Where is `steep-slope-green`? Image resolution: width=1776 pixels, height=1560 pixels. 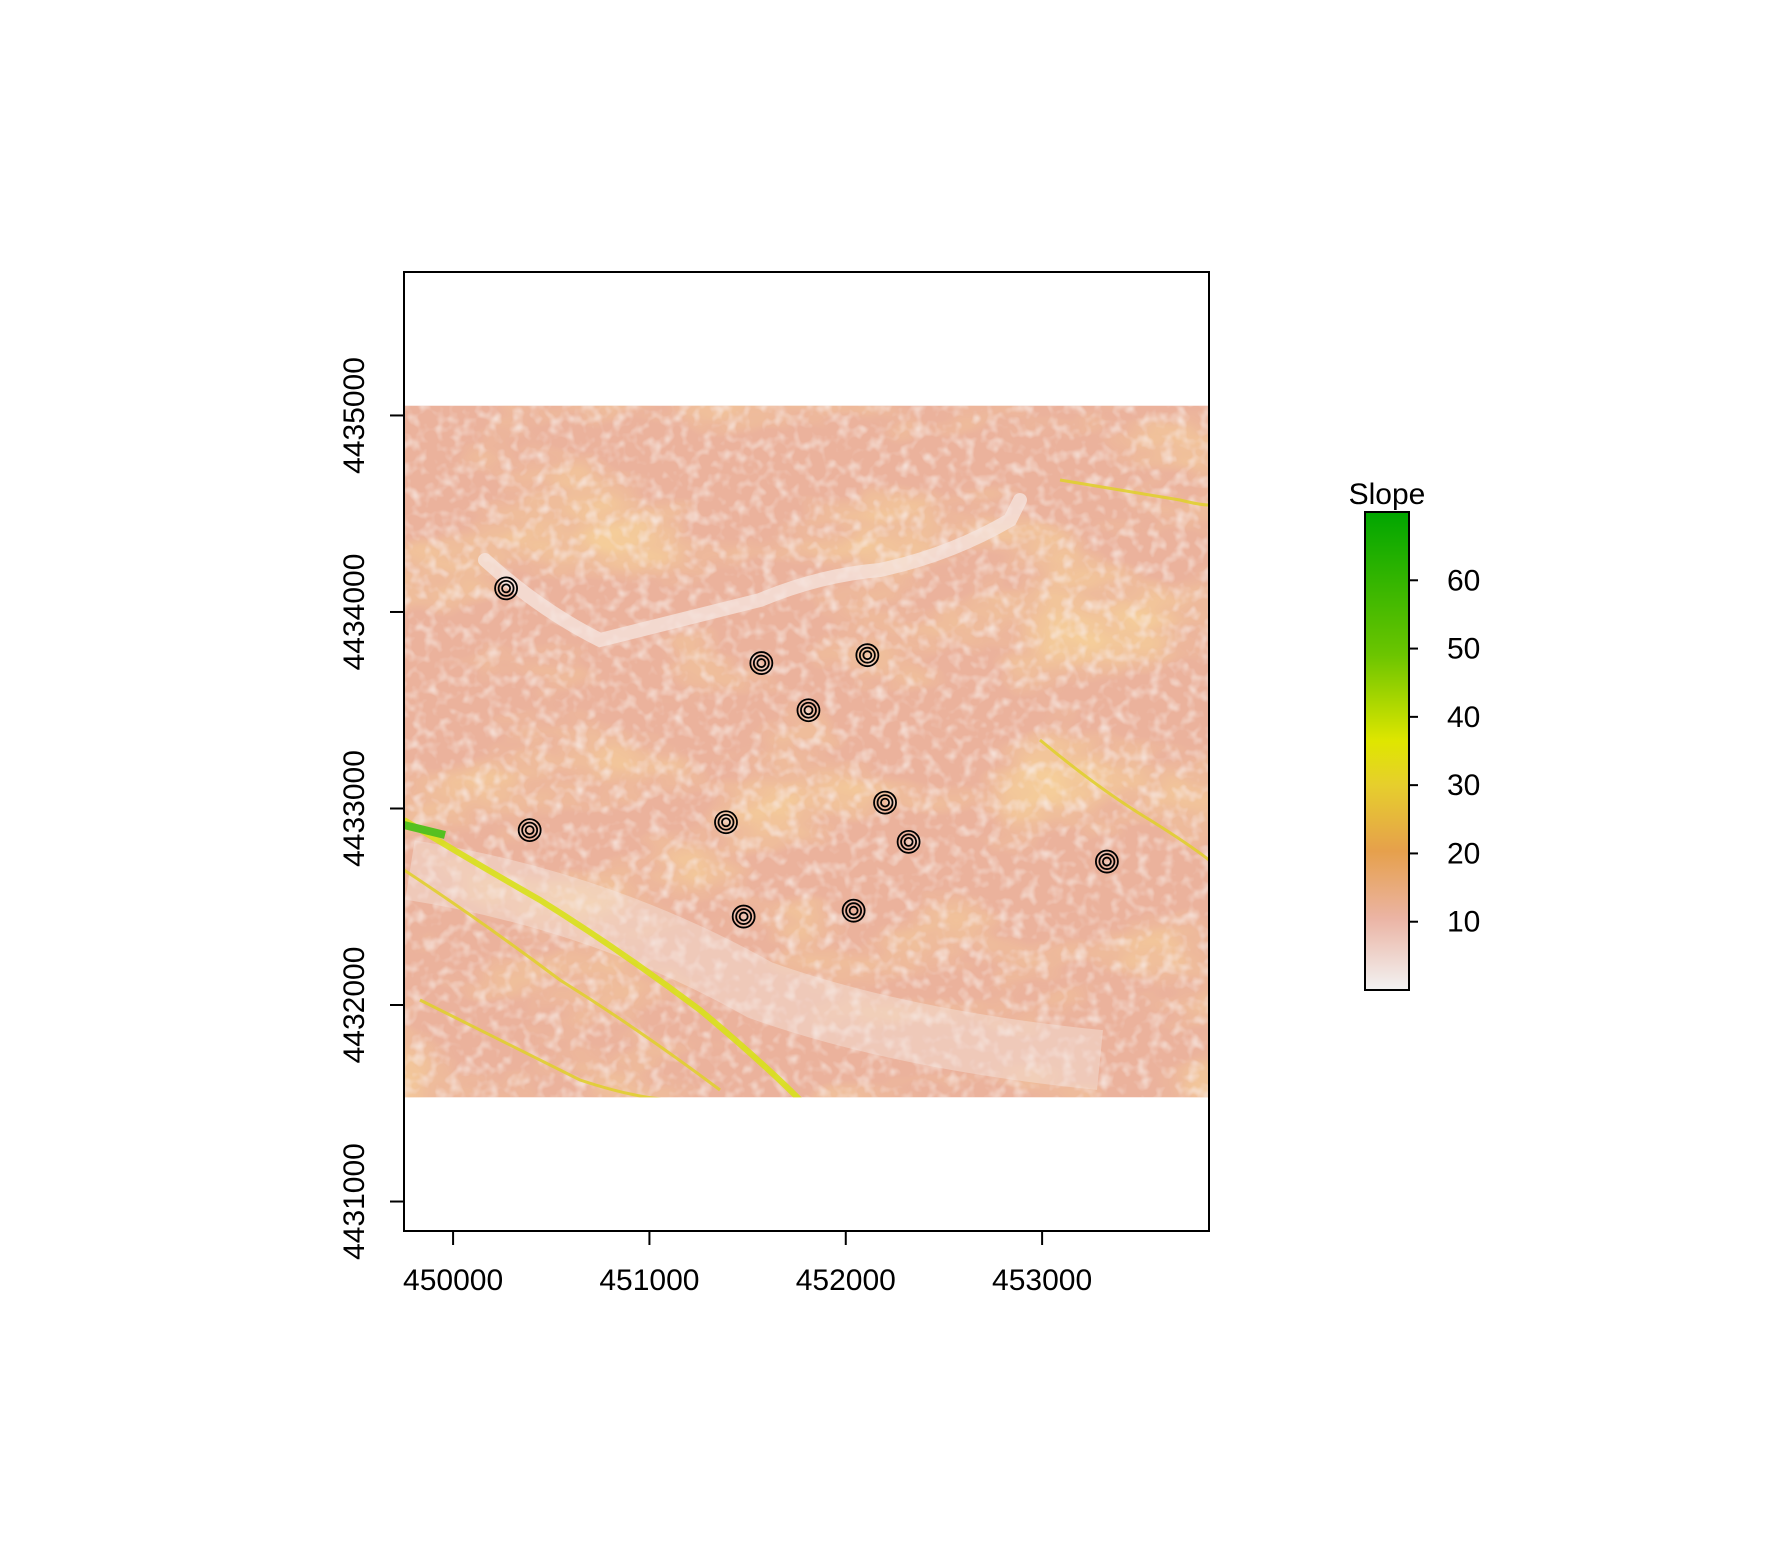
steep-slope-green is located at coordinates (425, 830).